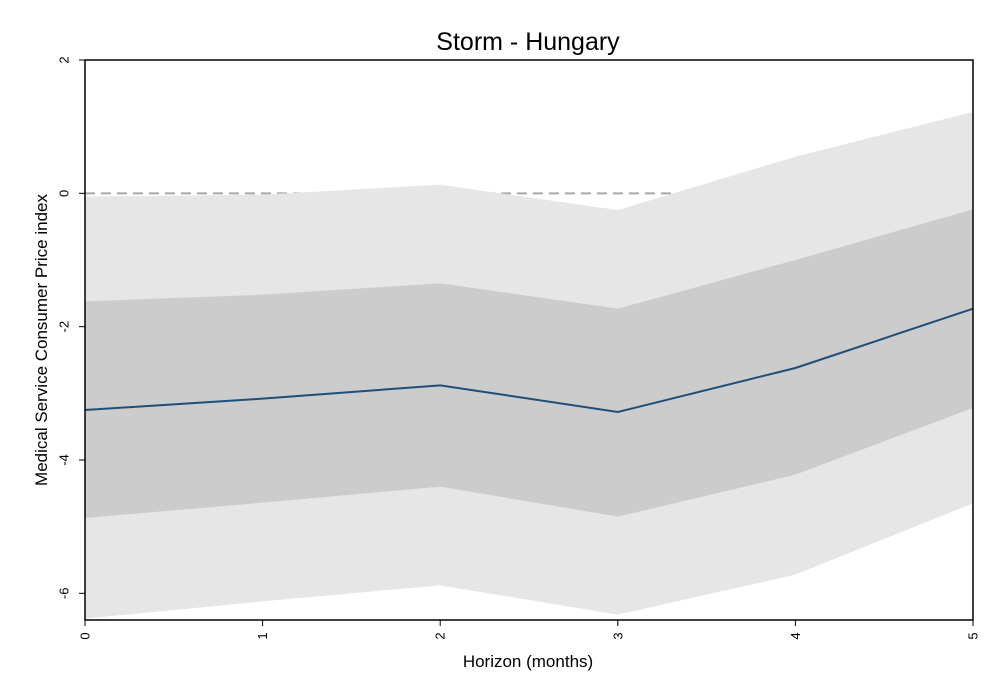 This screenshot has width=1000, height=700. What do you see at coordinates (617, 635) in the screenshot?
I see `x-tick-label: 3` at bounding box center [617, 635].